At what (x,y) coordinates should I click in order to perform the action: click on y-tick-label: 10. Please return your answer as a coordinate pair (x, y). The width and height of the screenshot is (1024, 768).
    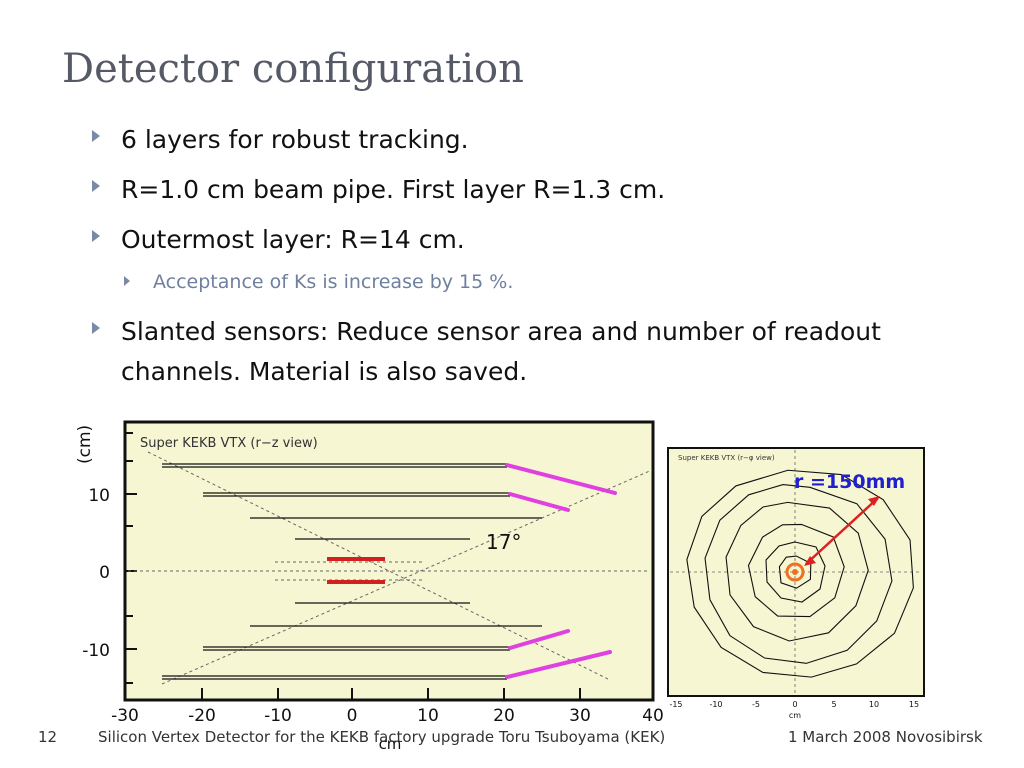
    Looking at the image, I should click on (99, 496).